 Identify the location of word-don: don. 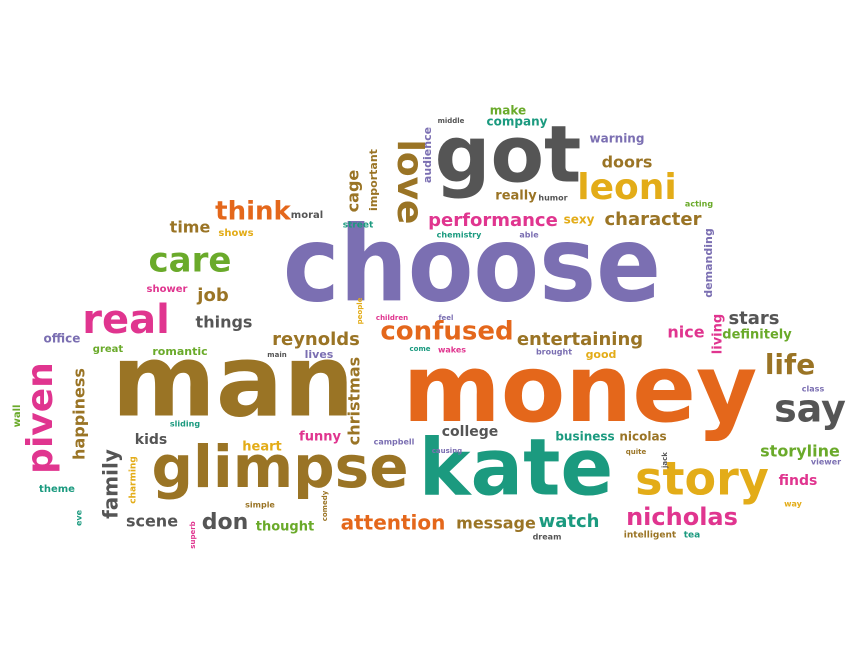
(225, 522).